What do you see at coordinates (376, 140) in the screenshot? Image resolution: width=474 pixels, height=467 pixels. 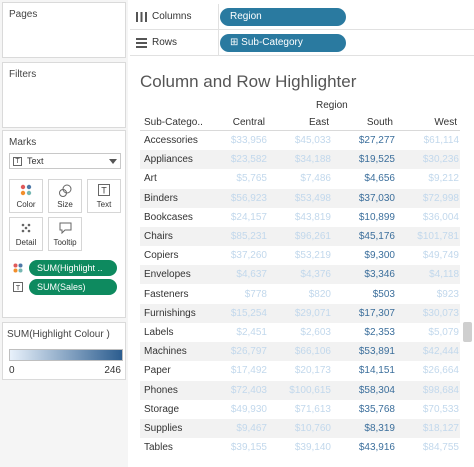 I see `sales-cell-south: $27,277` at bounding box center [376, 140].